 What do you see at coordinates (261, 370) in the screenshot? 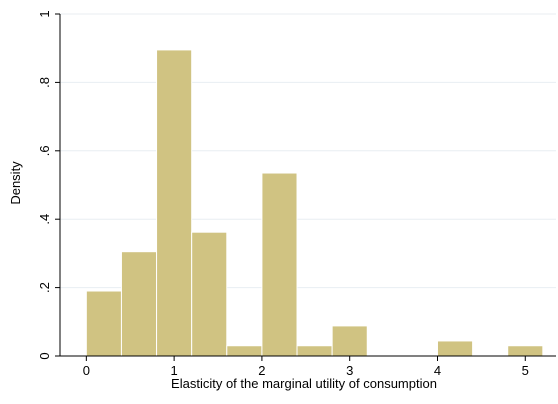
I see `x-tick-label-2: 2` at bounding box center [261, 370].